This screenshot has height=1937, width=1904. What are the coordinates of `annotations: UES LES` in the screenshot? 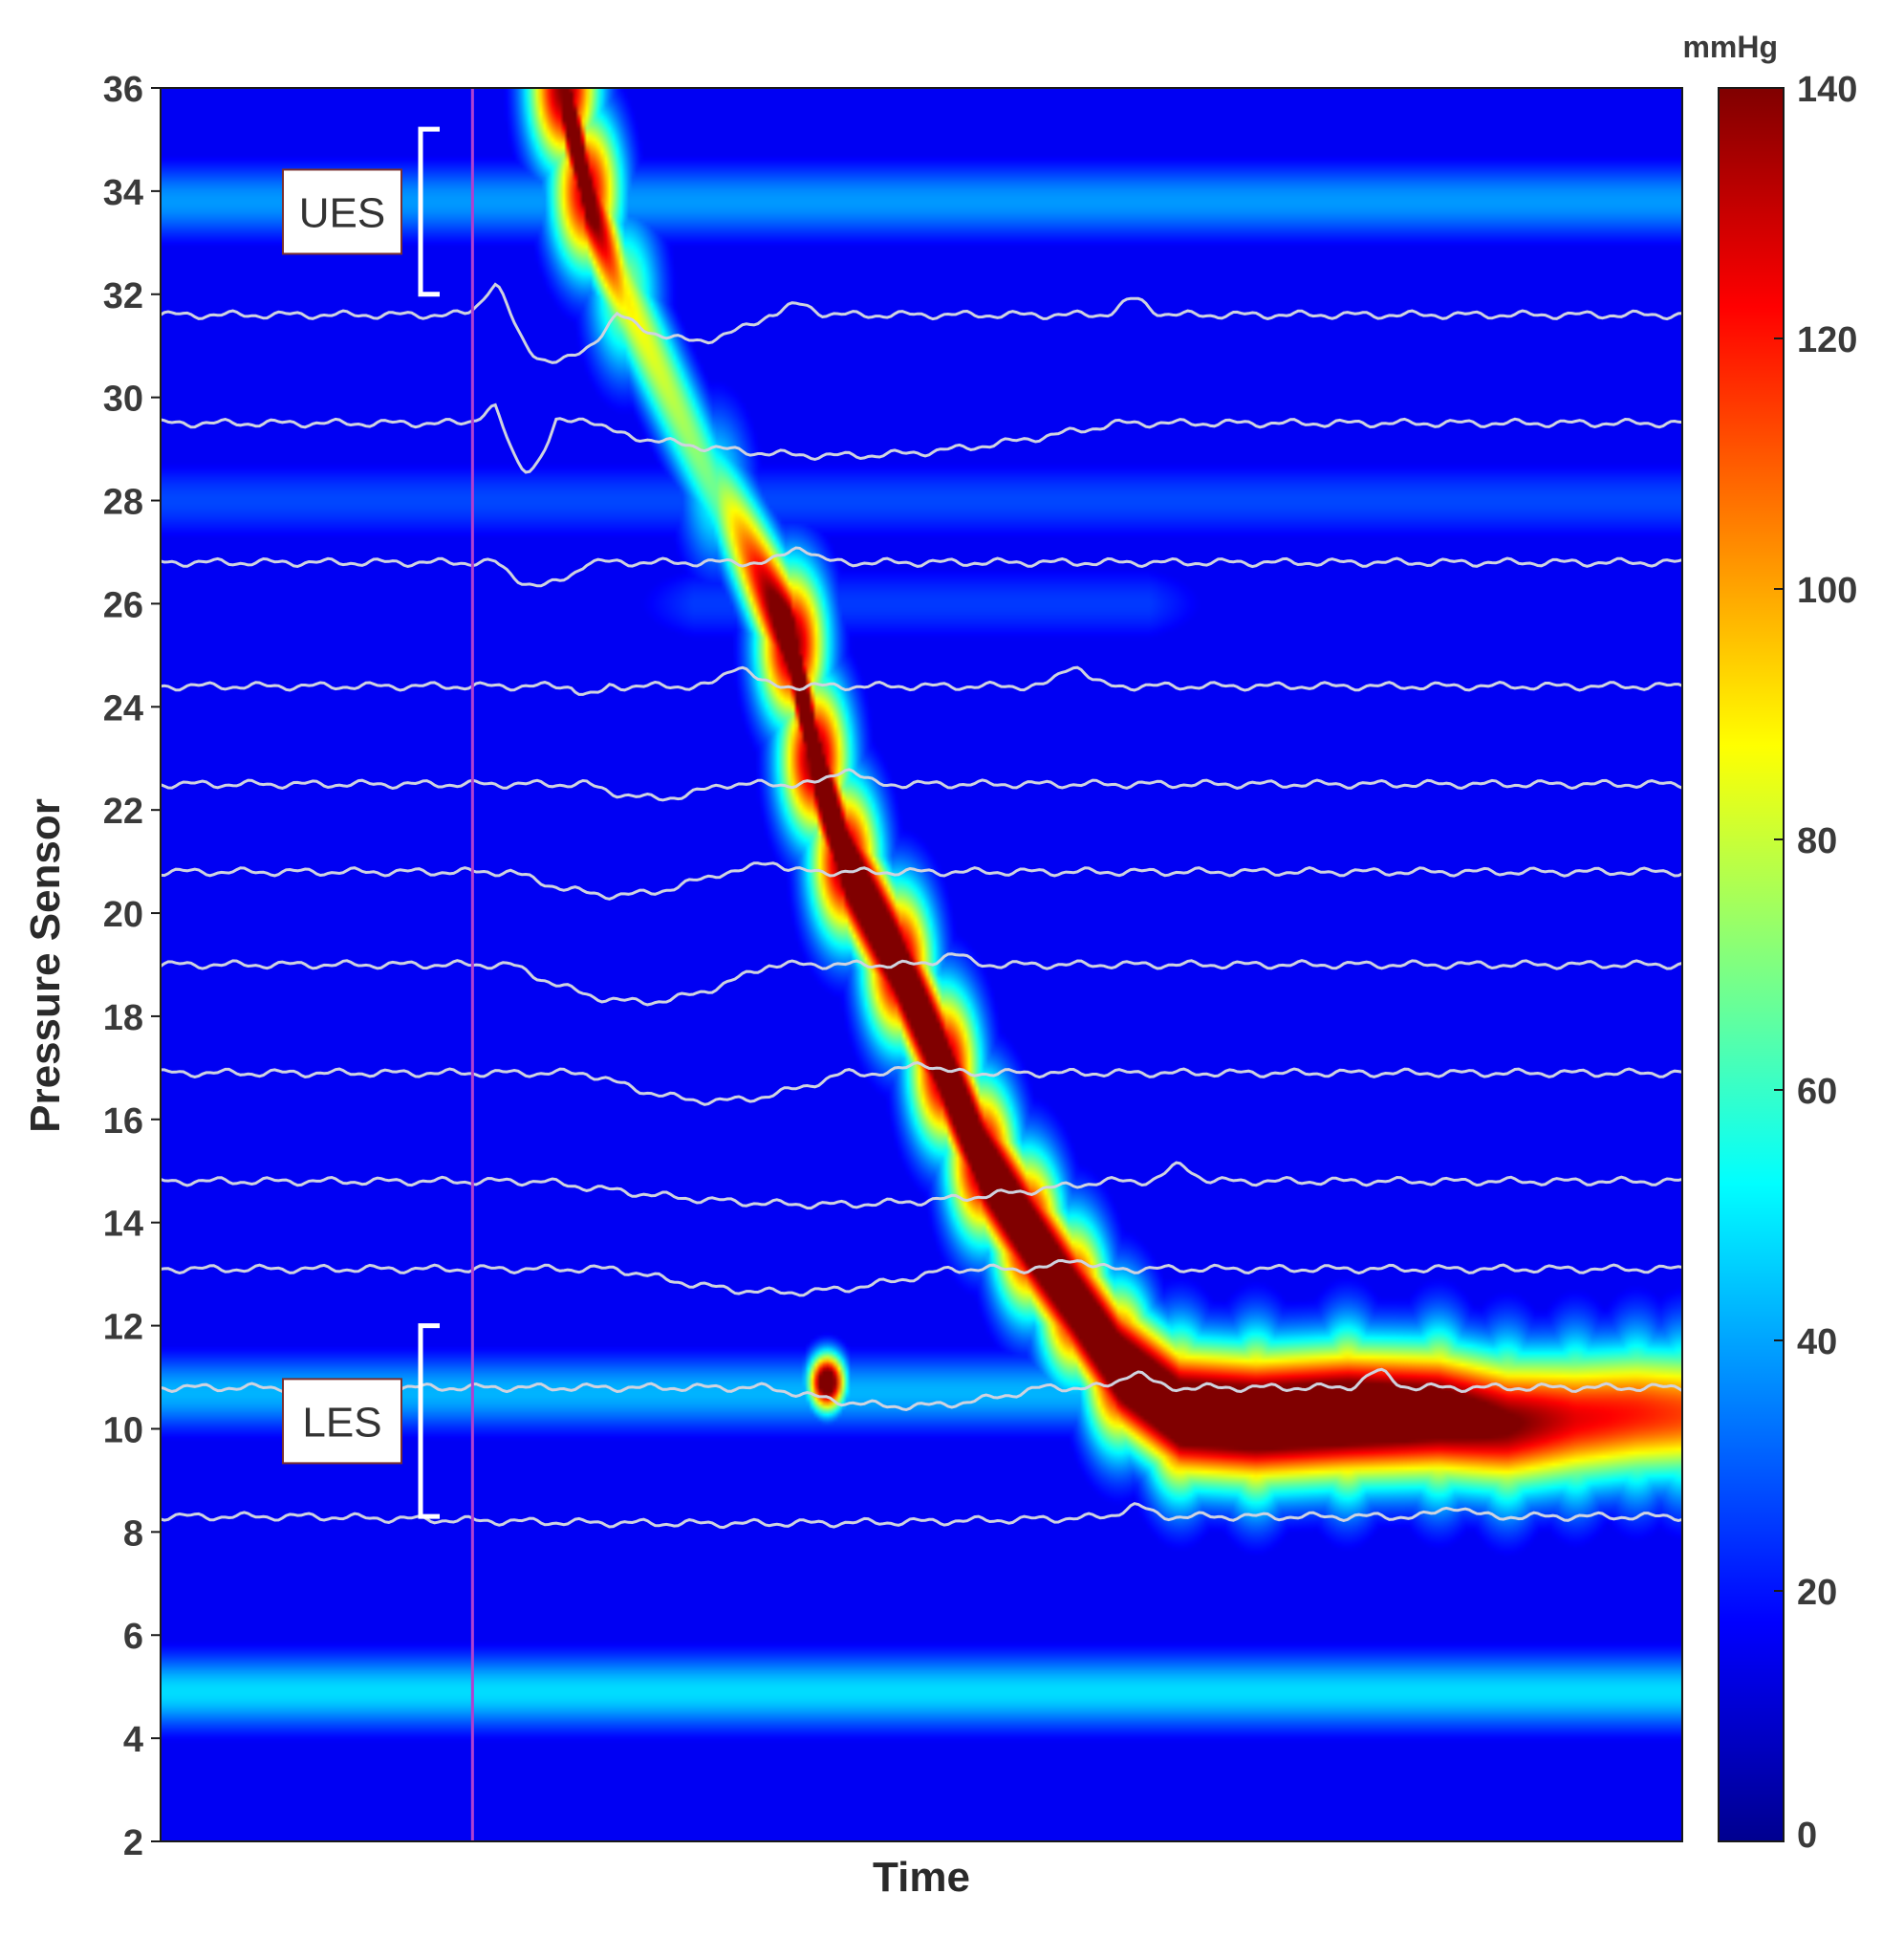 It's located at (361, 823).